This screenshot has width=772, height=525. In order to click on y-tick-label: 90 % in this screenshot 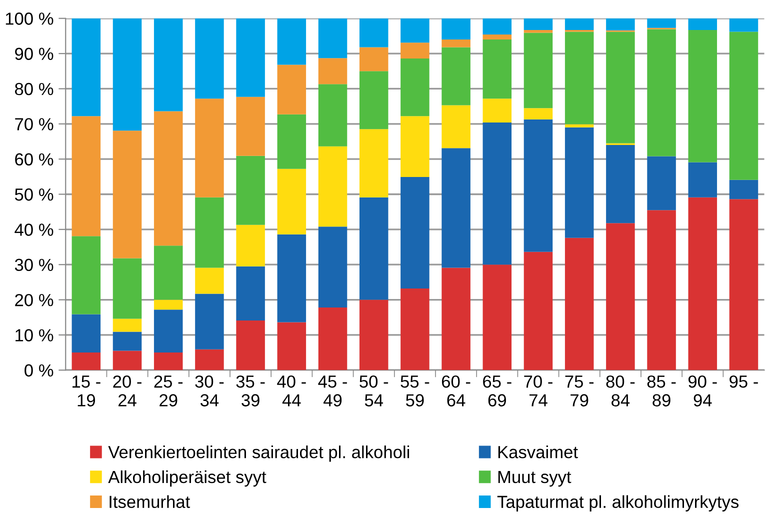, I will do `click(34, 54)`.